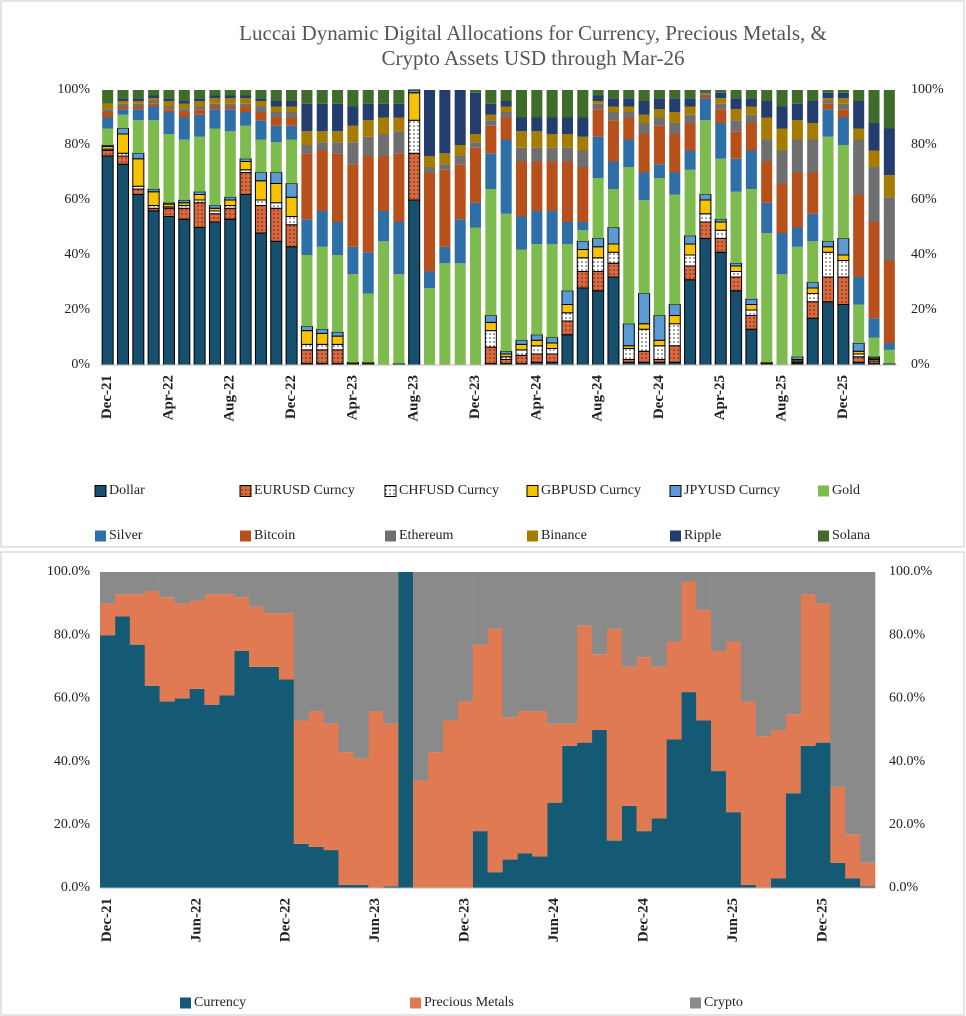 This screenshot has width=966, height=1016. Describe the element at coordinates (77, 199) in the screenshot. I see `y-tick-label: 60%` at that location.